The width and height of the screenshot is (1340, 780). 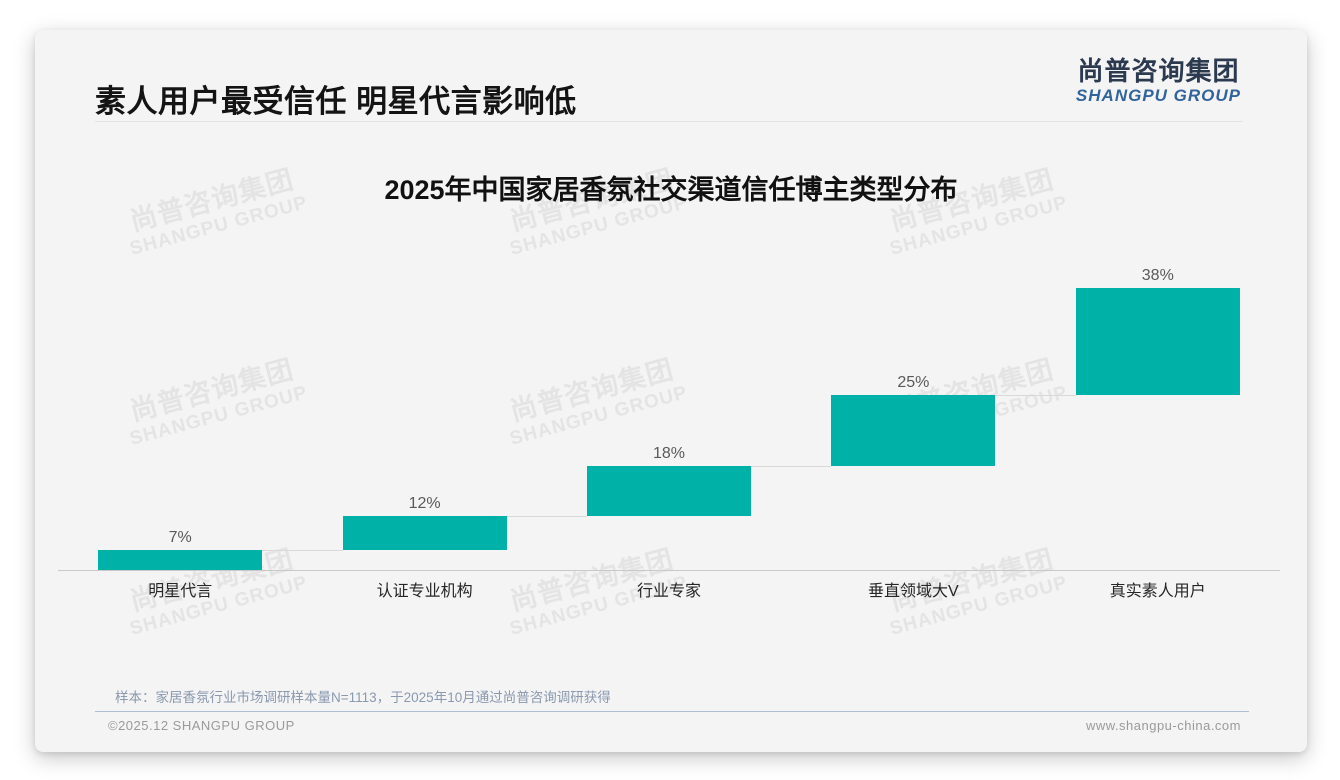 I want to click on bar-value-label-3: 25%, so click(x=913, y=383).